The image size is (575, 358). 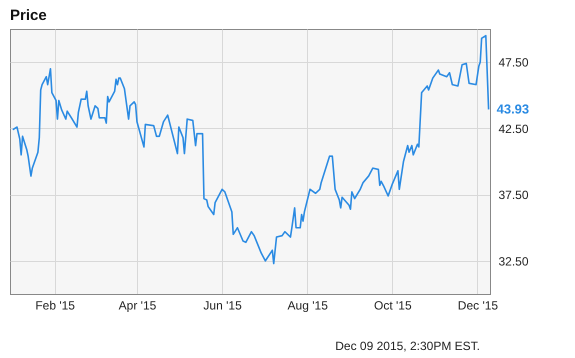 I want to click on y-tick-label: 32.50, so click(x=513, y=261).